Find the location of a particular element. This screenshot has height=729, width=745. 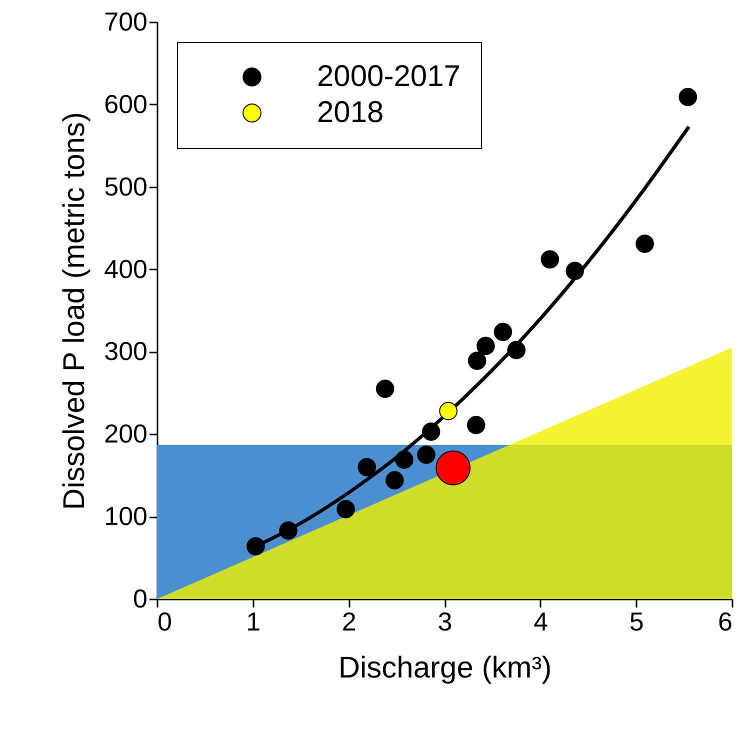

x-tick-label: 6 is located at coordinates (725, 621).